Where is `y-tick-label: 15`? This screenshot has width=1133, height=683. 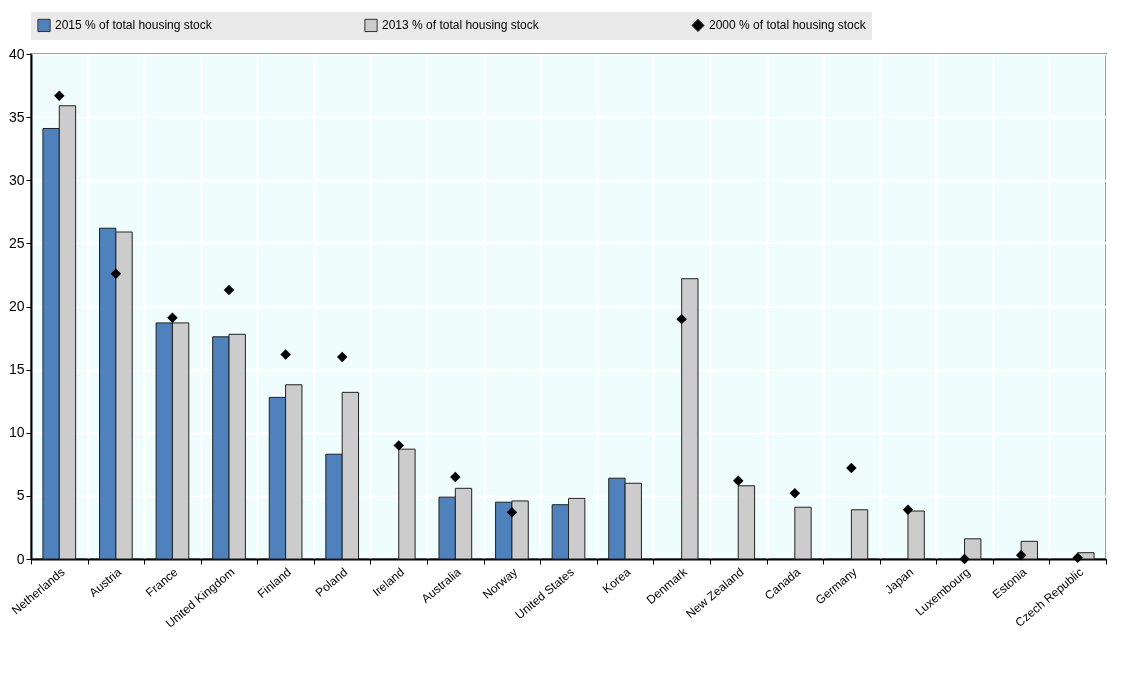 y-tick-label: 15 is located at coordinates (16, 369).